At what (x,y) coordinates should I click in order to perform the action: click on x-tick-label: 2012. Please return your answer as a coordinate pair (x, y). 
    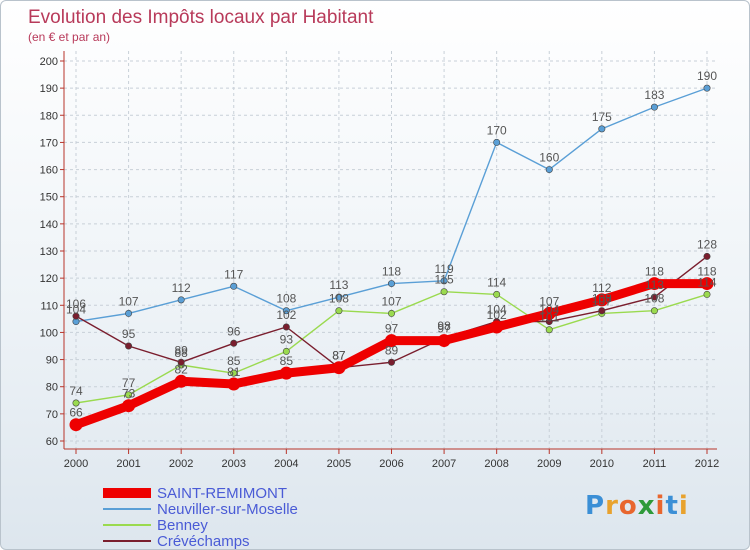
    Looking at the image, I should click on (707, 464).